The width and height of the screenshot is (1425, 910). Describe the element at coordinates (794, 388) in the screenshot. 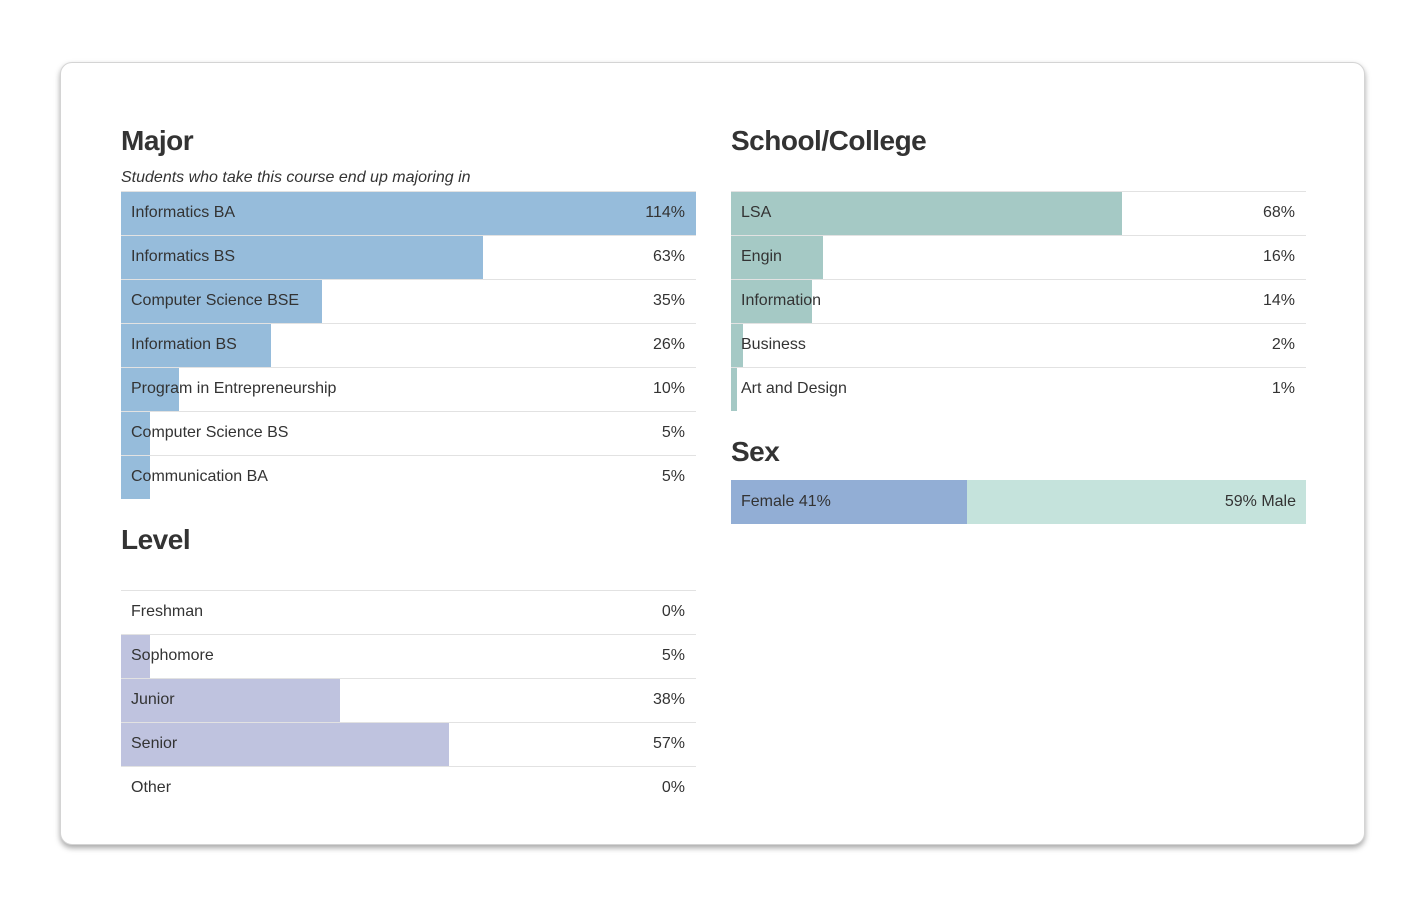

I see `category-label: Art and Design` at that location.